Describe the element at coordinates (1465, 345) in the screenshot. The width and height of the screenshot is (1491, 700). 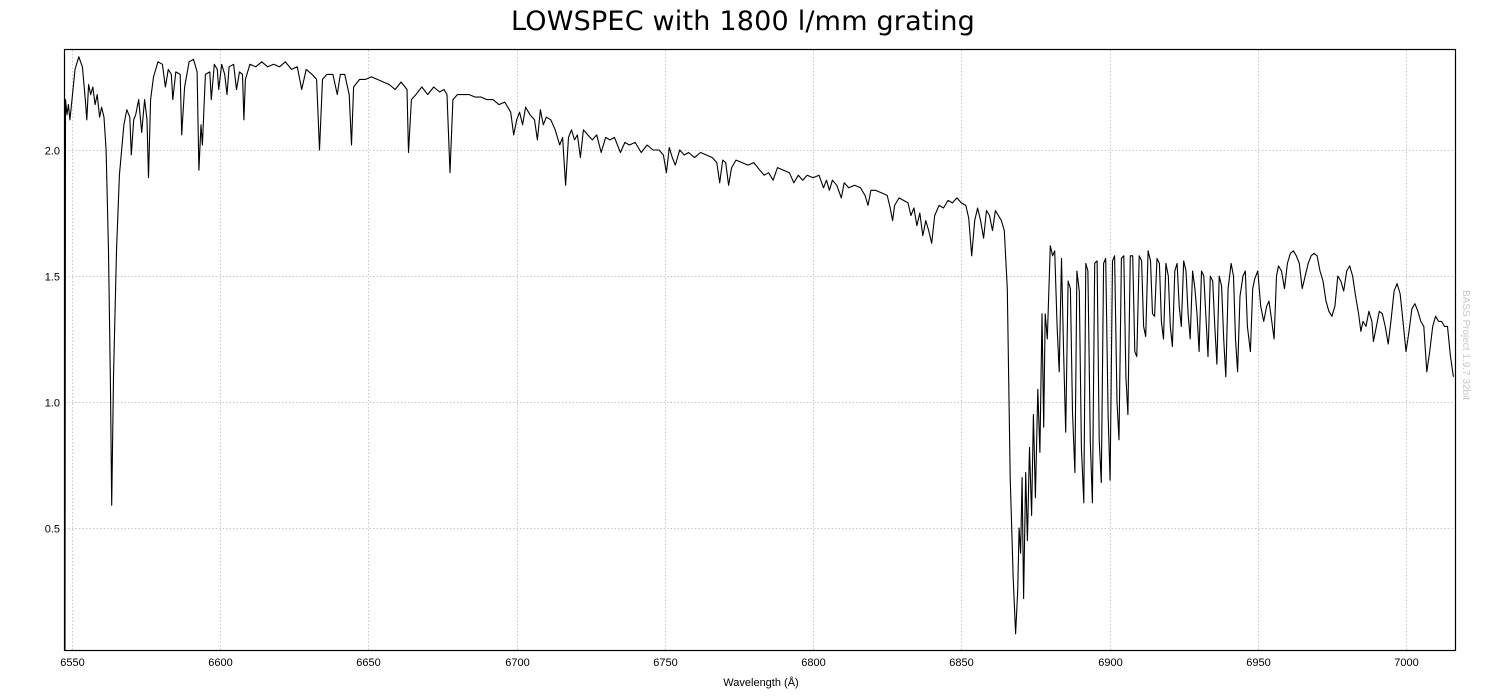
I see `software-watermark: BASS Project 1.9.7 32bit` at that location.